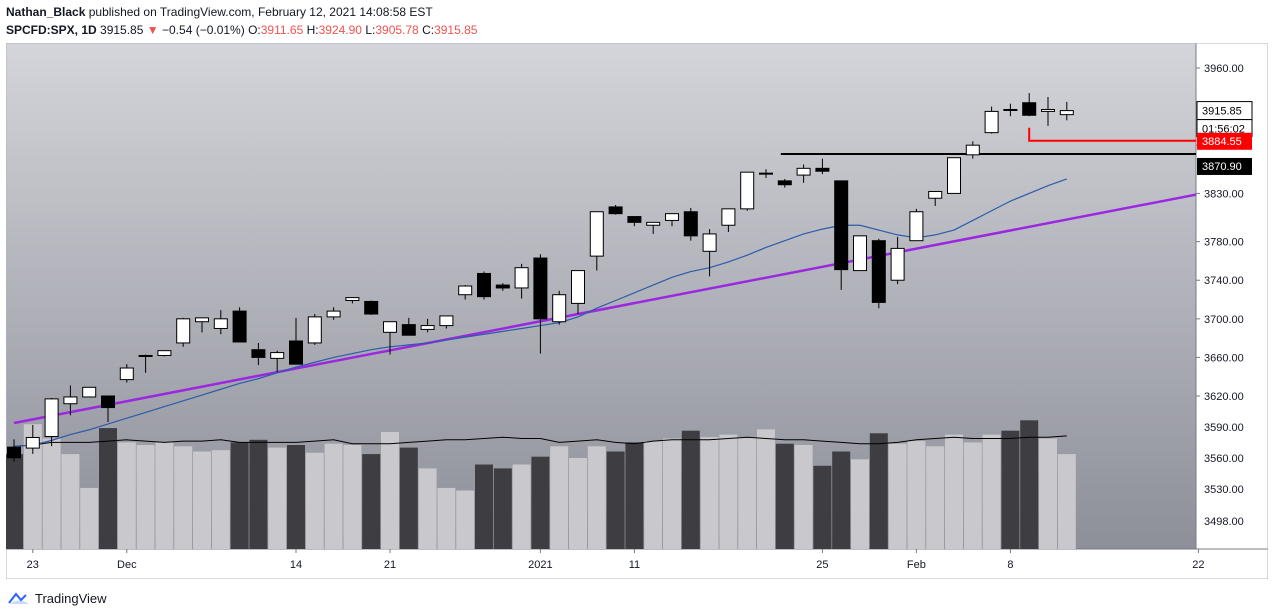 The height and width of the screenshot is (615, 1274). Describe the element at coordinates (1224, 281) in the screenshot. I see `price-tick-label: 3740.00` at that location.